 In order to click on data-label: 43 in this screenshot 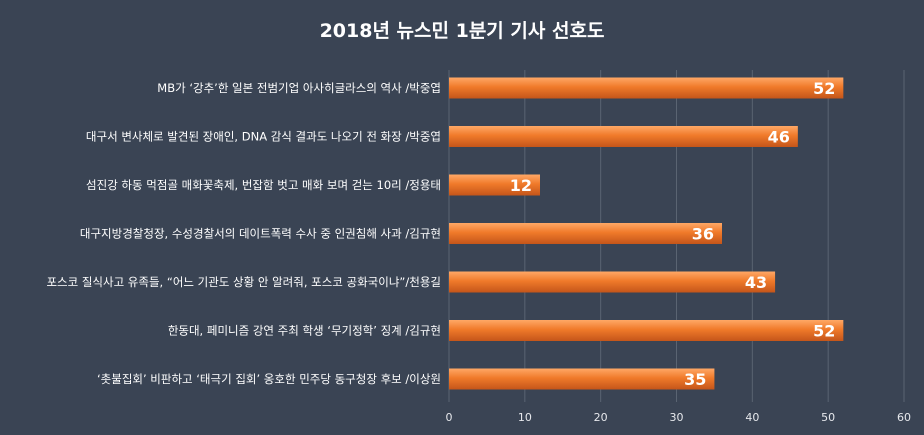, I will do `click(756, 282)`.